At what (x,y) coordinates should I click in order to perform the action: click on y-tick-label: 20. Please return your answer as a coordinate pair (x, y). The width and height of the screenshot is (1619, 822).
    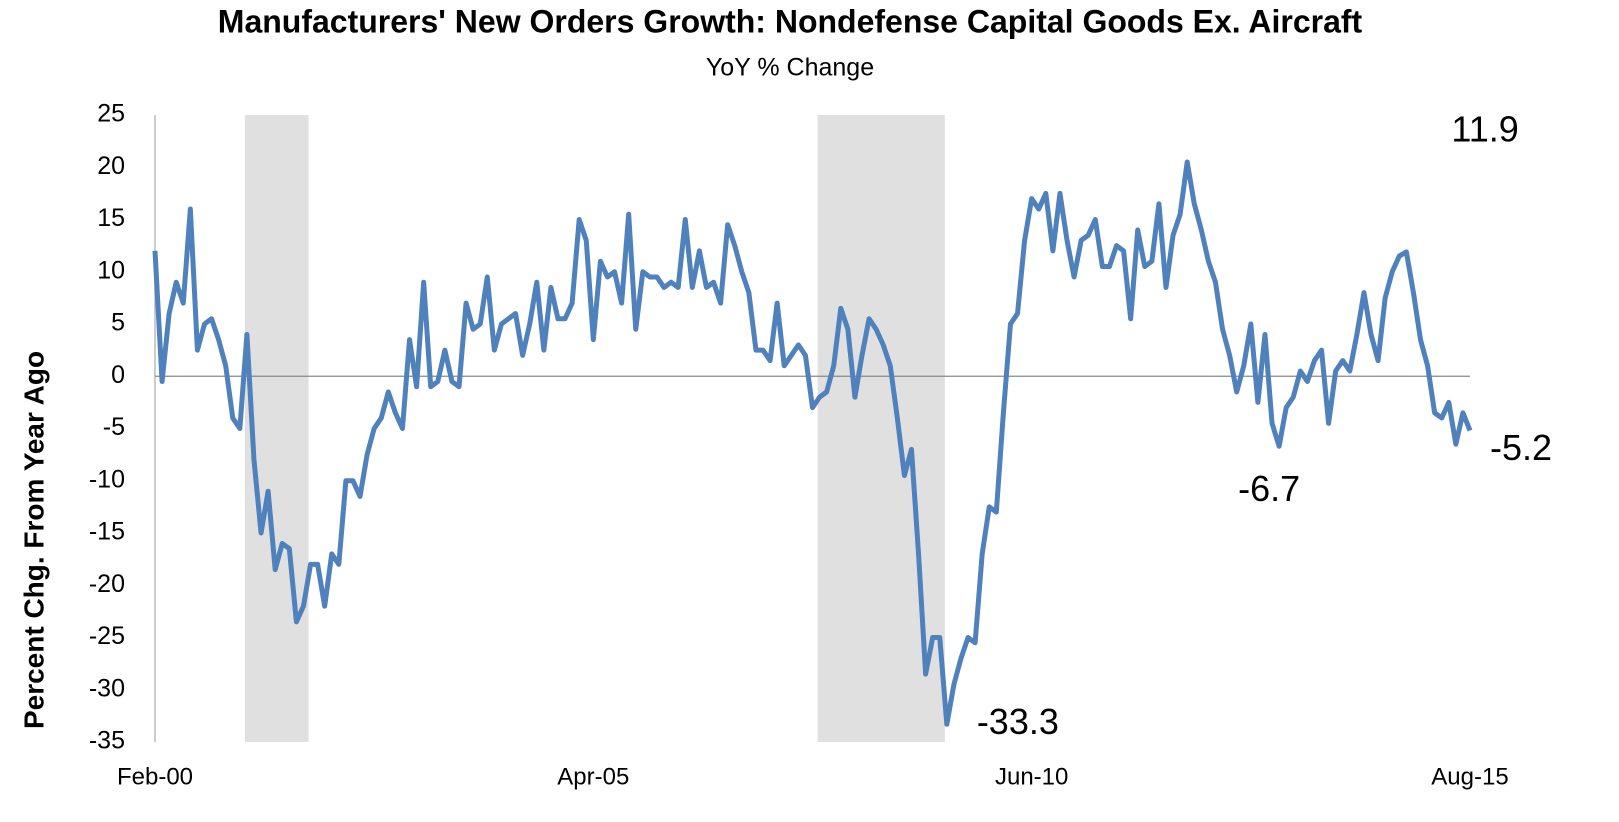
    Looking at the image, I should click on (111, 166).